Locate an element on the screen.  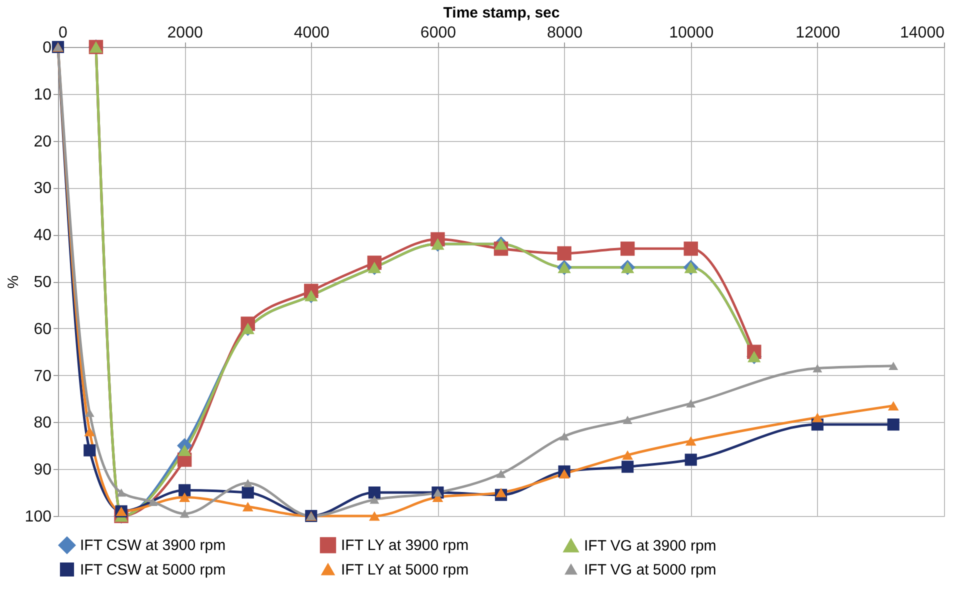
y-tick-label: 20 is located at coordinates (43, 141).